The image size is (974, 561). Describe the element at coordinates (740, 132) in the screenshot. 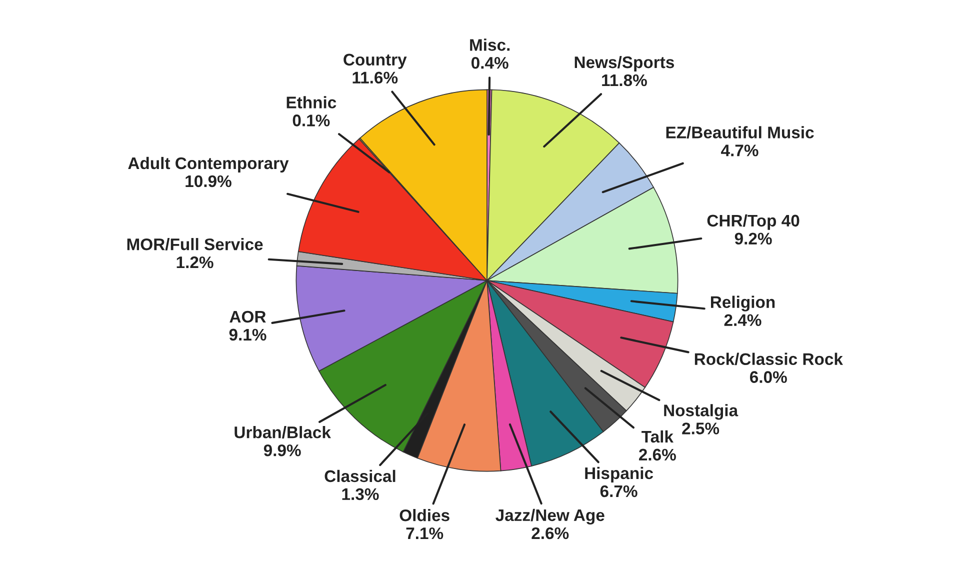

I see `slice-label: EZ/Beautiful Music` at that location.